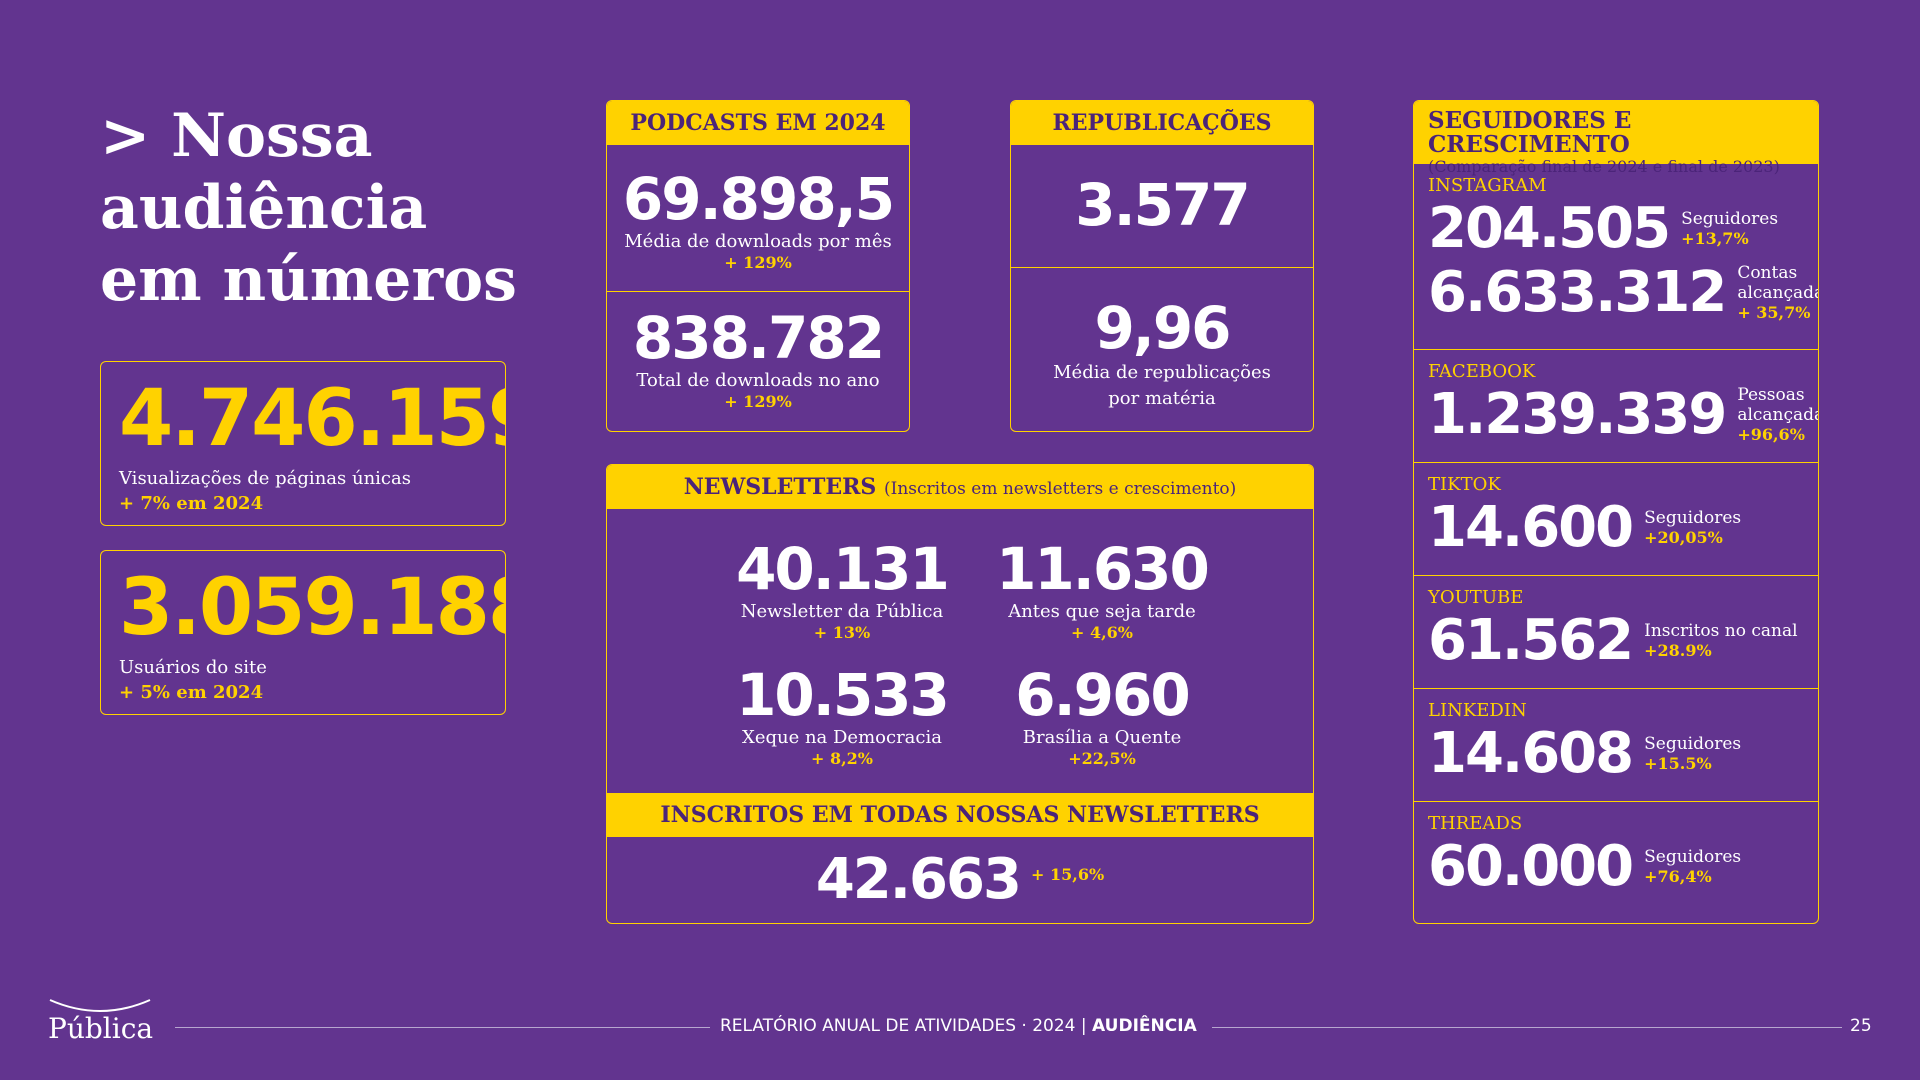 The image size is (1920, 1080). Describe the element at coordinates (1482, 371) in the screenshot. I see `network-name: FACEBOOK` at that location.